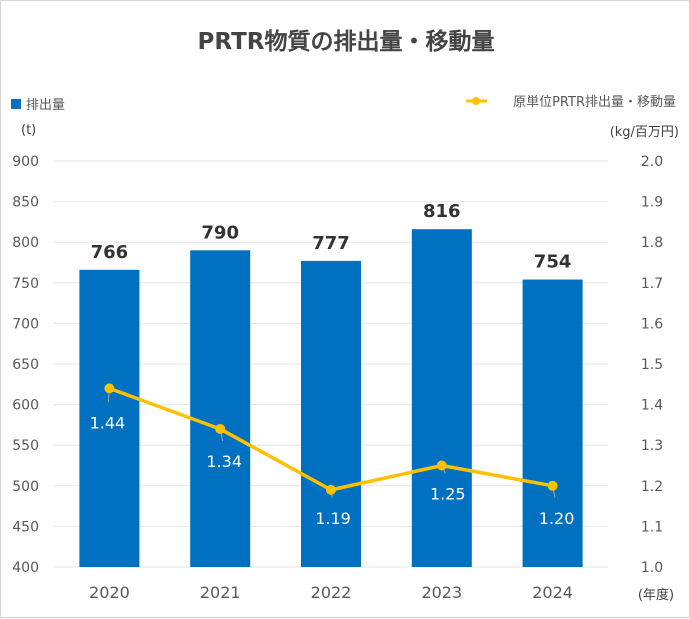 Image resolution: width=690 pixels, height=619 pixels. What do you see at coordinates (652, 162) in the screenshot?
I see `right-axis-tick-label: 2.0` at bounding box center [652, 162].